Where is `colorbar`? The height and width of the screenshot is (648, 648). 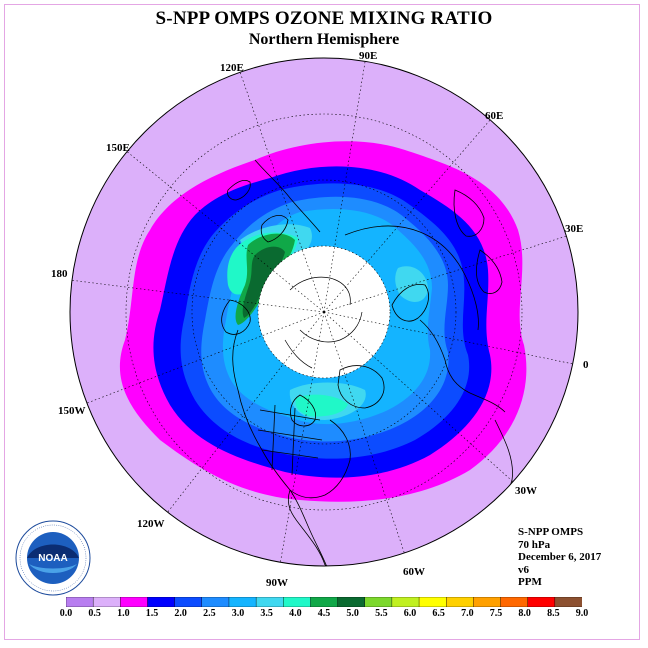
colorbar is located at coordinates (324, 602).